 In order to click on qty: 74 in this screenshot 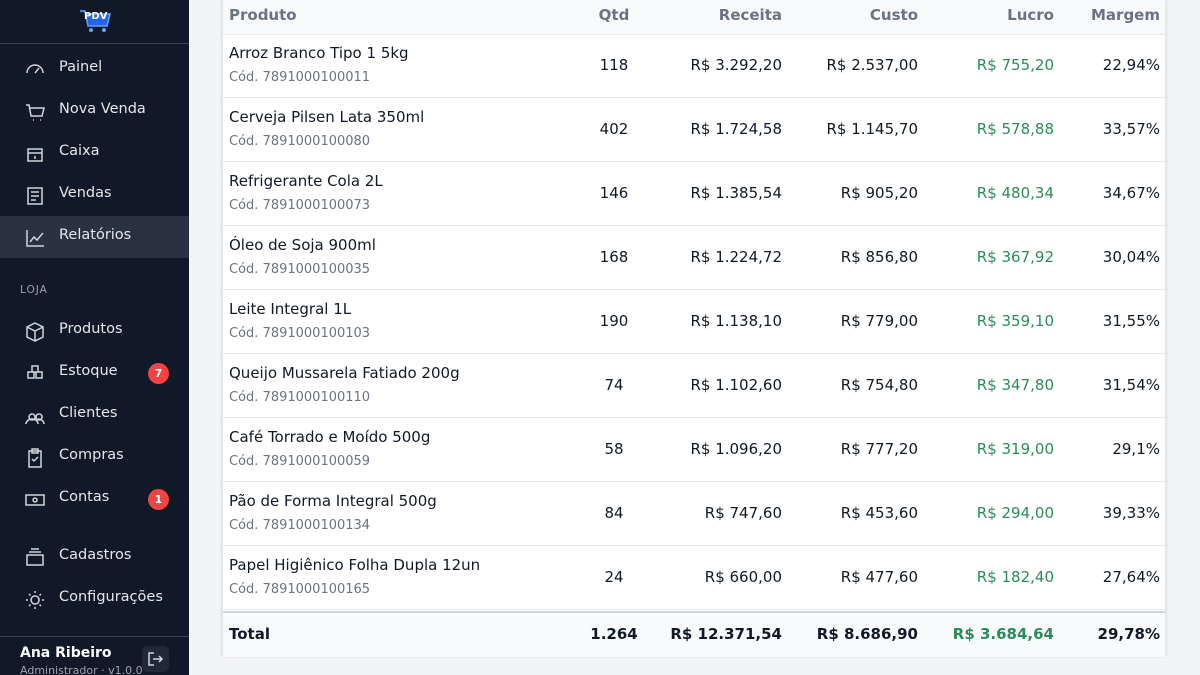, I will do `click(614, 385)`.